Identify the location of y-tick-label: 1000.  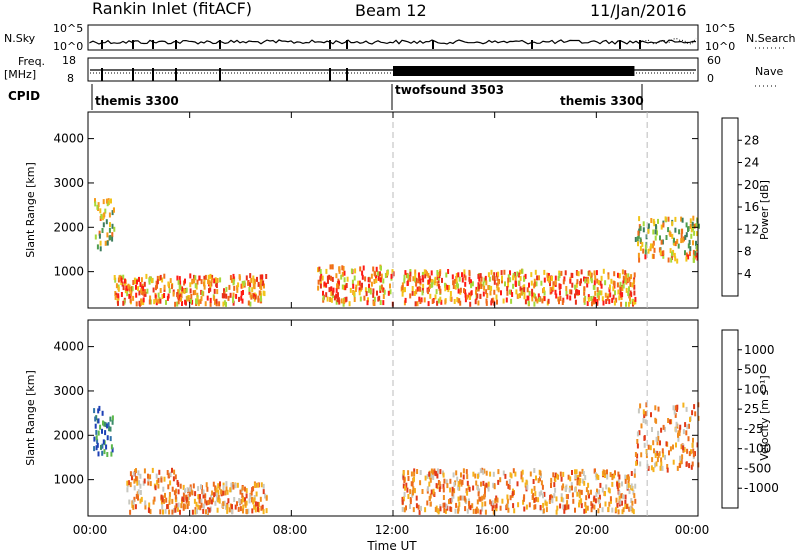
(68, 480).